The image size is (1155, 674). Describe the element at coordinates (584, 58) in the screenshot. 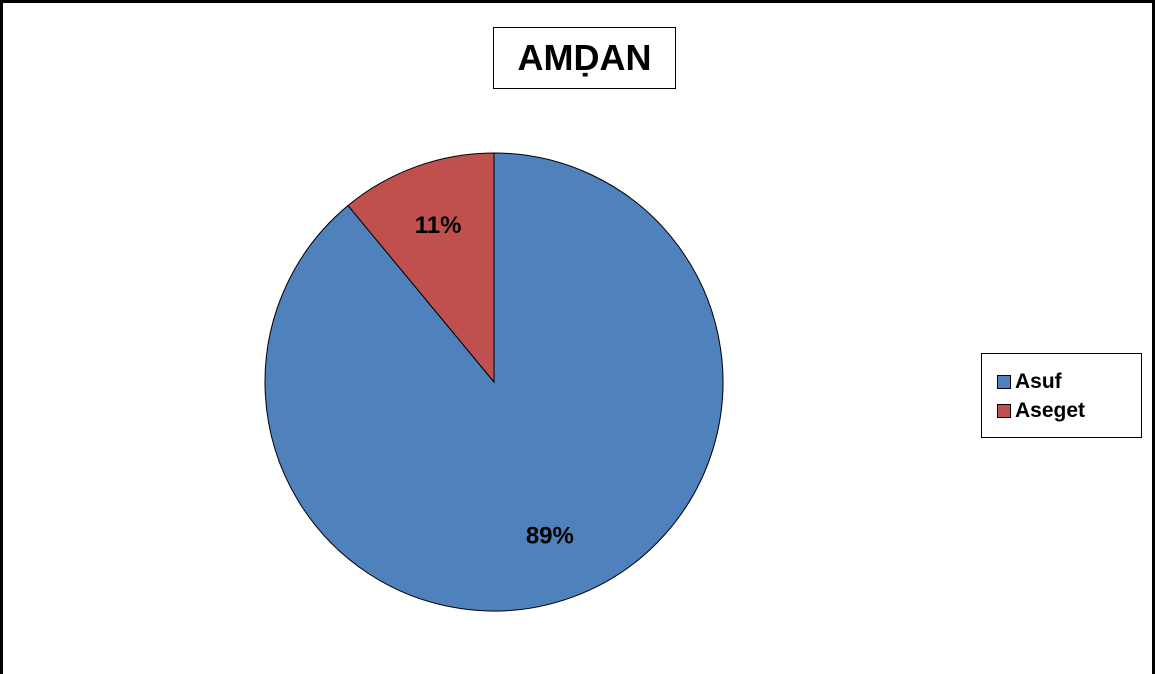

I see `chart-title: AMḌAN` at that location.